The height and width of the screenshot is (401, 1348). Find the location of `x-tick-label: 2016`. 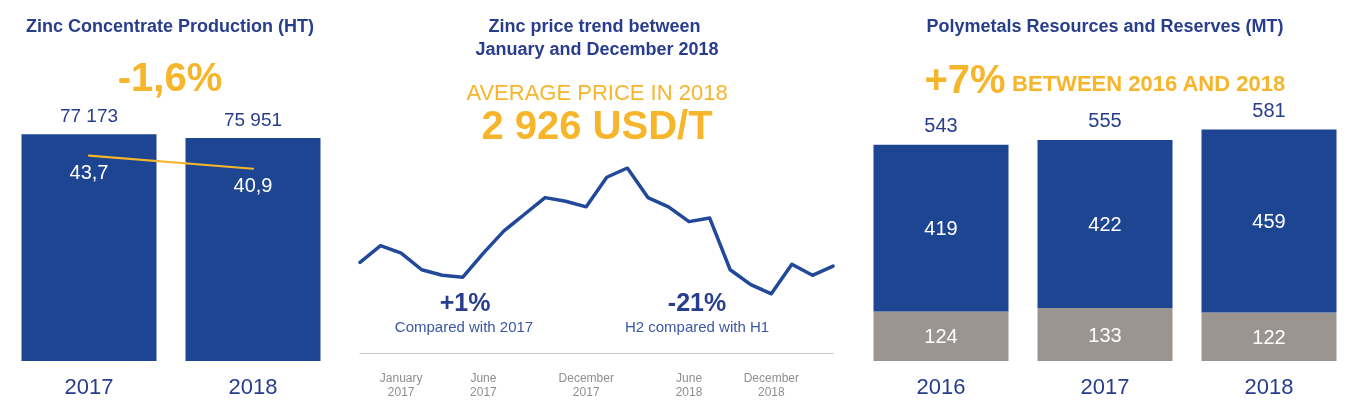

x-tick-label: 2016 is located at coordinates (941, 386).